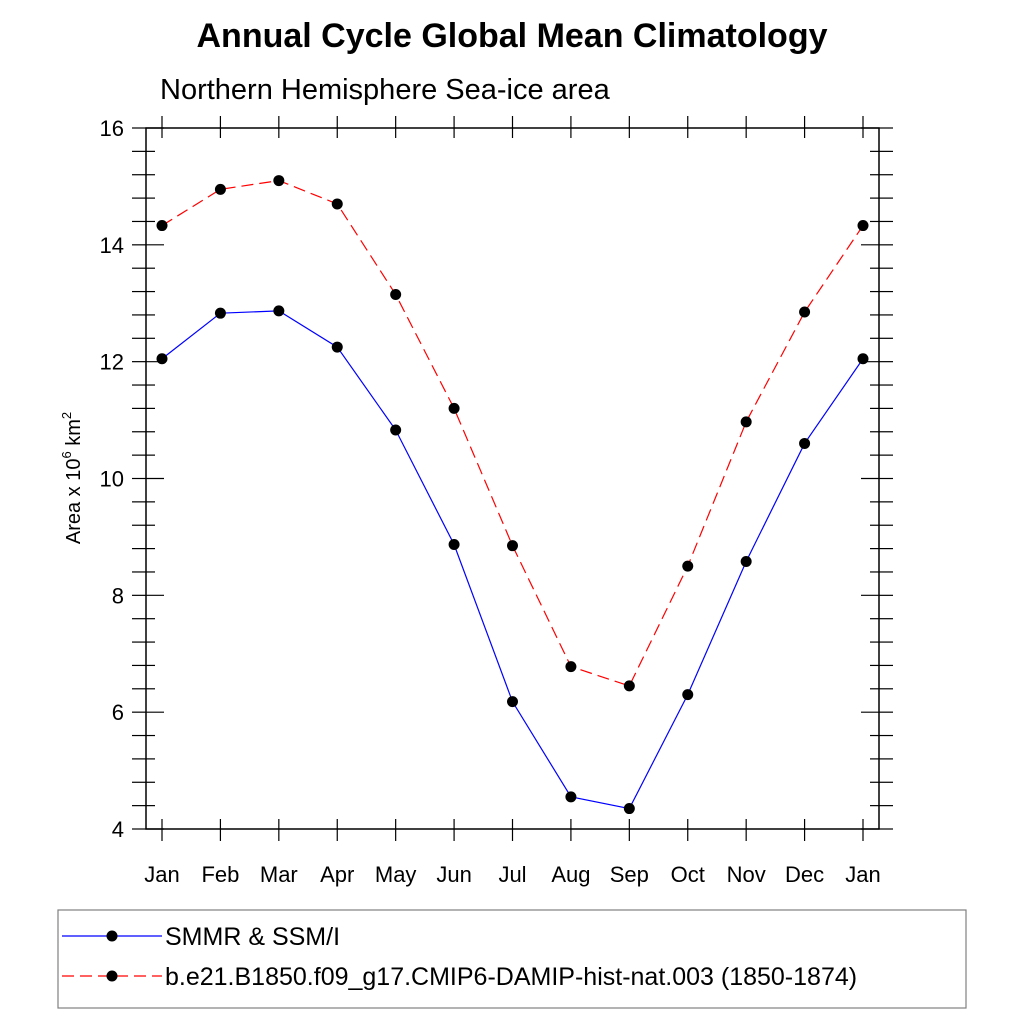  I want to click on legend-box, so click(512, 959).